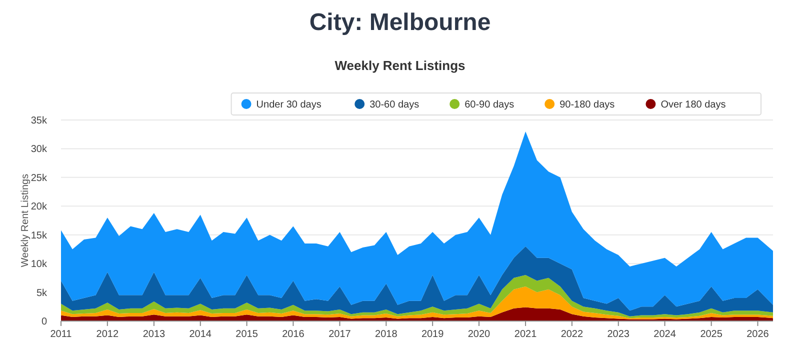 Image resolution: width=800 pixels, height=352 pixels. What do you see at coordinates (39, 236) in the screenshot?
I see `y-tick-label: 15k` at bounding box center [39, 236].